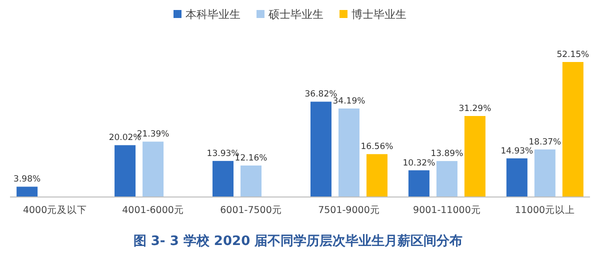 Image resolution: width=596 pixels, height=263 pixels. I want to click on text: 图 3- 3 学校 2020 届不同学历层次毕业生月薪区间分布, so click(298, 241).